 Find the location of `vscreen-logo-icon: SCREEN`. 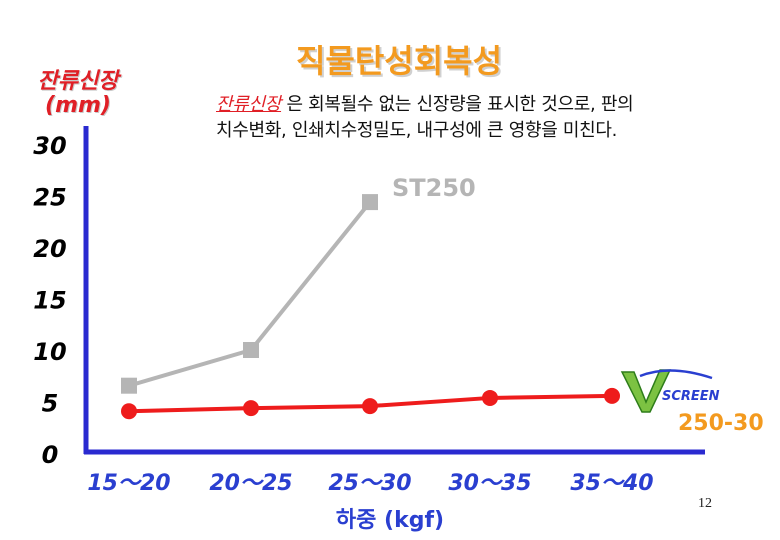

vscreen-logo-icon: SCREEN is located at coordinates (670, 391).